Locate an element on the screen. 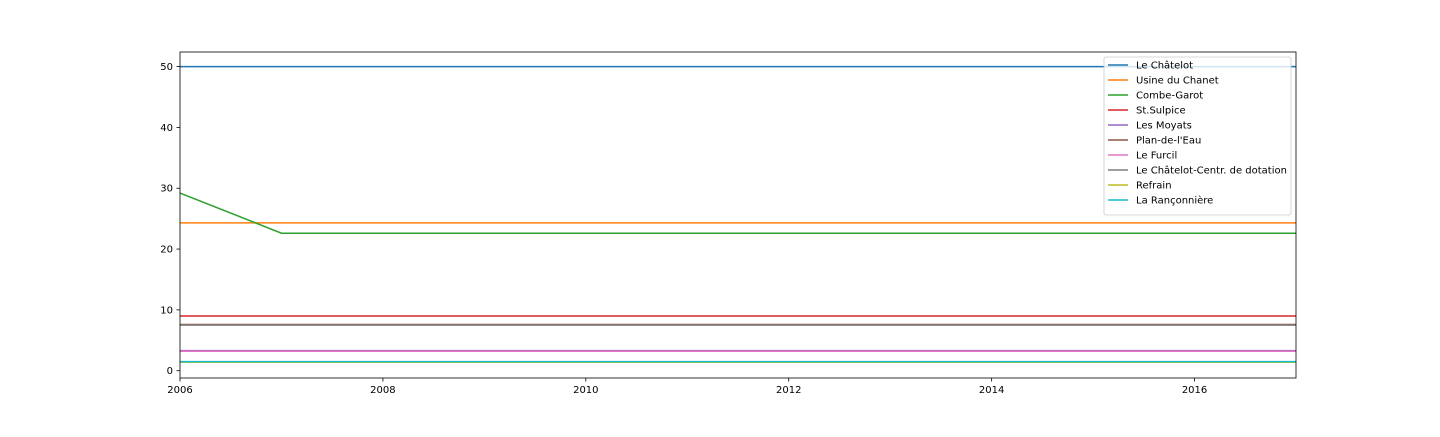  y-tick-label-4: 40 is located at coordinates (166, 128).